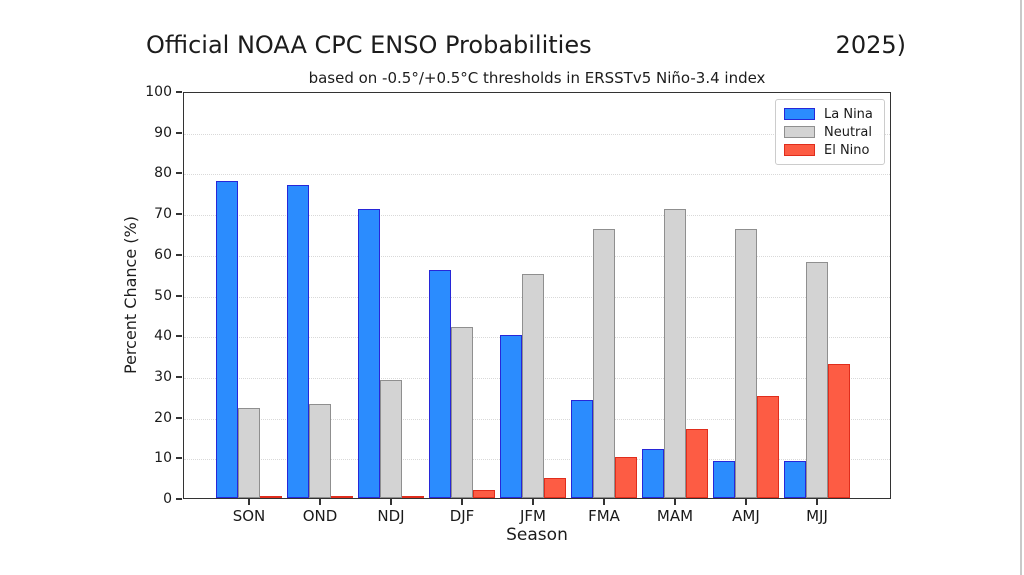 This screenshot has height=575, width=1024. Describe the element at coordinates (319, 451) in the screenshot. I see `bar-neutral-ond` at that location.